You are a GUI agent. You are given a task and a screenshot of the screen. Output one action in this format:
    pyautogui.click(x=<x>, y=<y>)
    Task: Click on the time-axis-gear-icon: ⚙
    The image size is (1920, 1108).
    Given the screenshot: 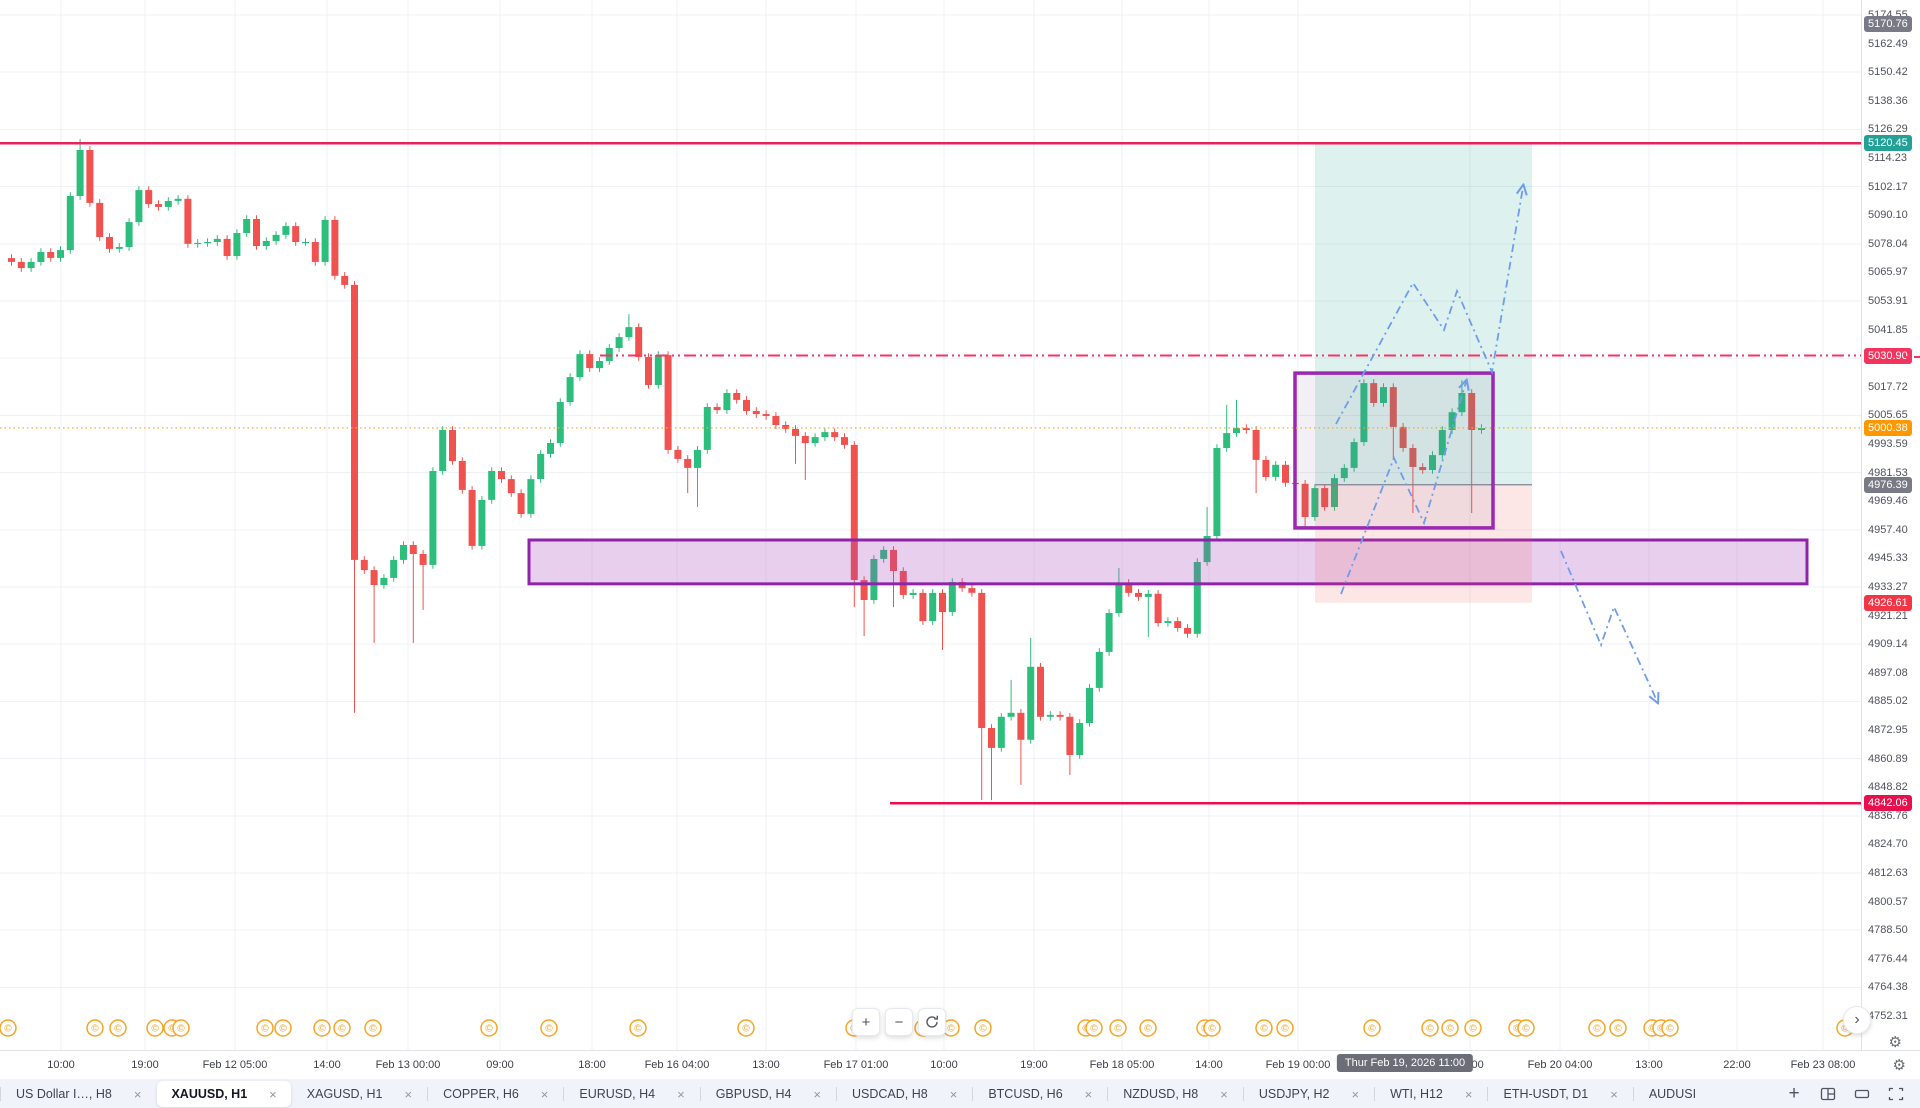 What is the action you would take?
    pyautogui.click(x=1899, y=1065)
    